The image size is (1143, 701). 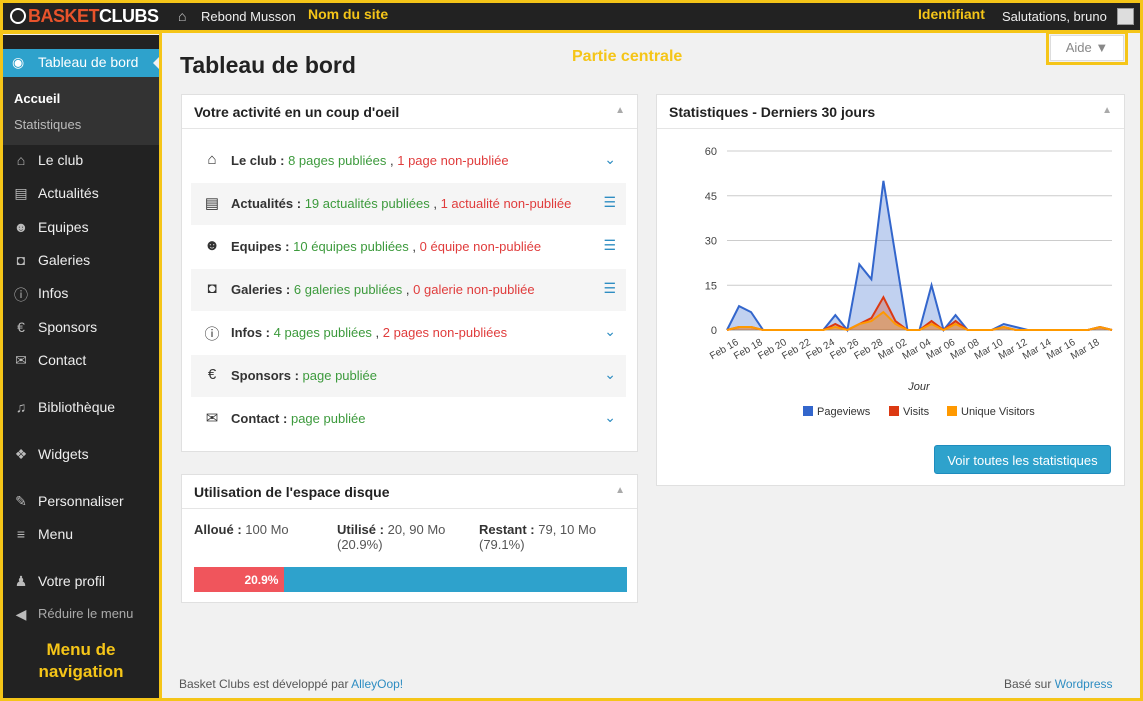 I want to click on dashboard-icon: ◉, so click(x=18, y=62).